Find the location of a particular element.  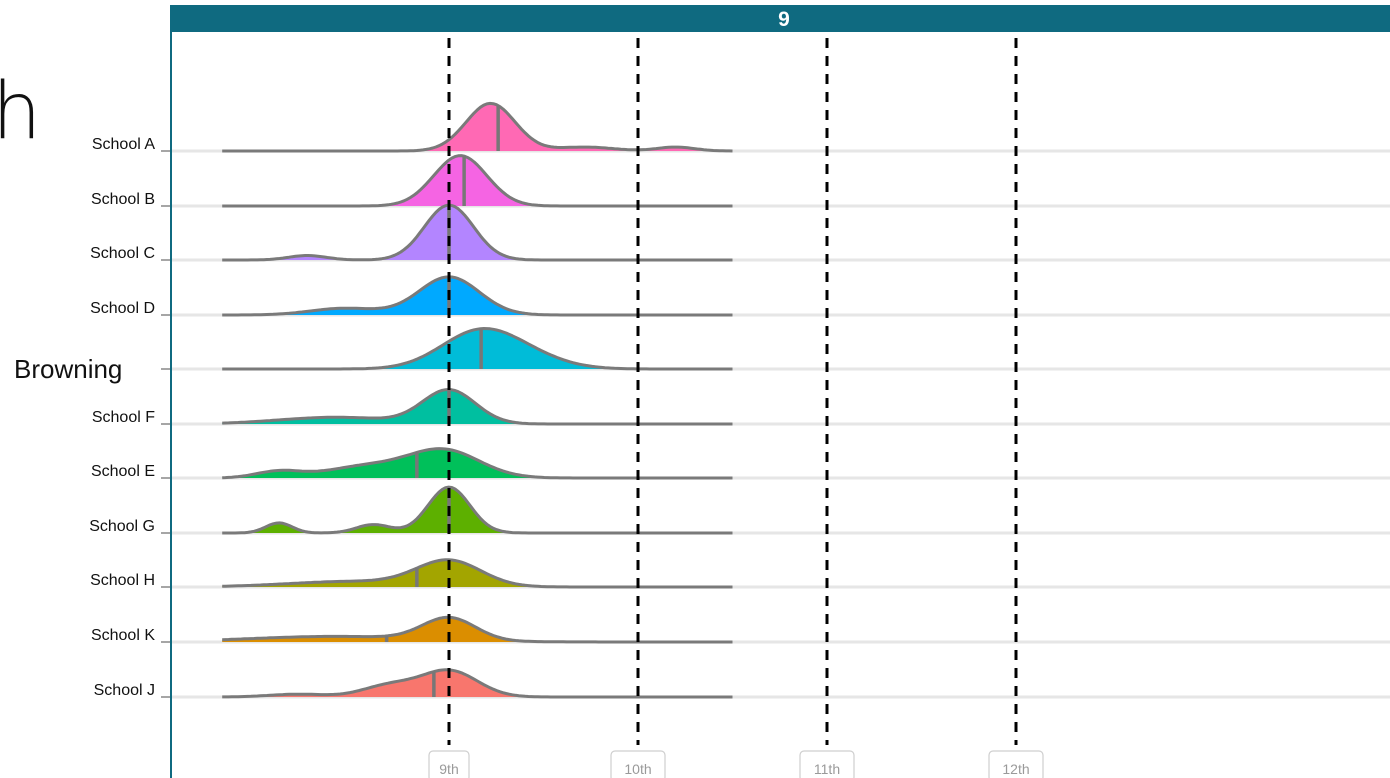

x-tick-label-4: 12th is located at coordinates (1015, 769).